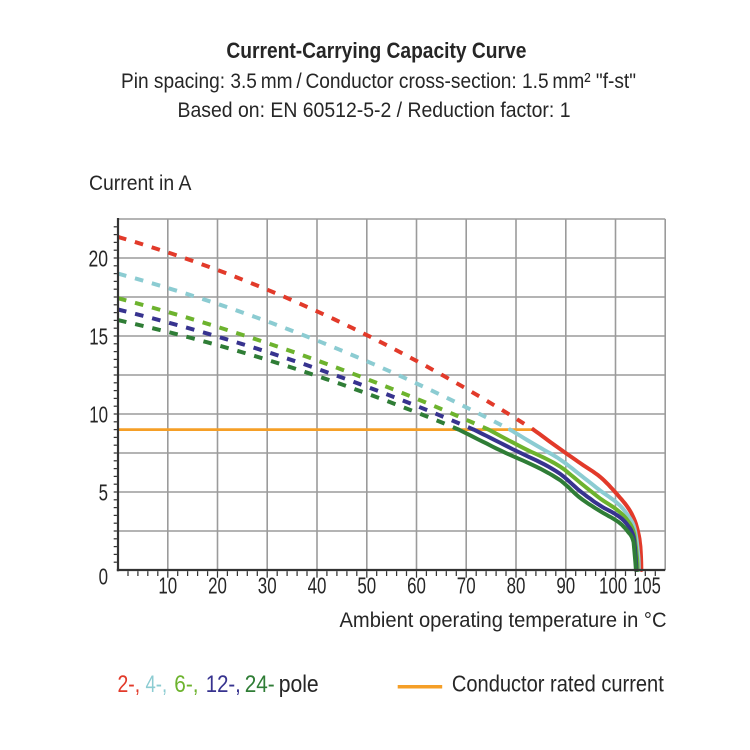 The width and height of the screenshot is (750, 750). What do you see at coordinates (416, 586) in the screenshot?
I see `svg-text: 60` at bounding box center [416, 586].